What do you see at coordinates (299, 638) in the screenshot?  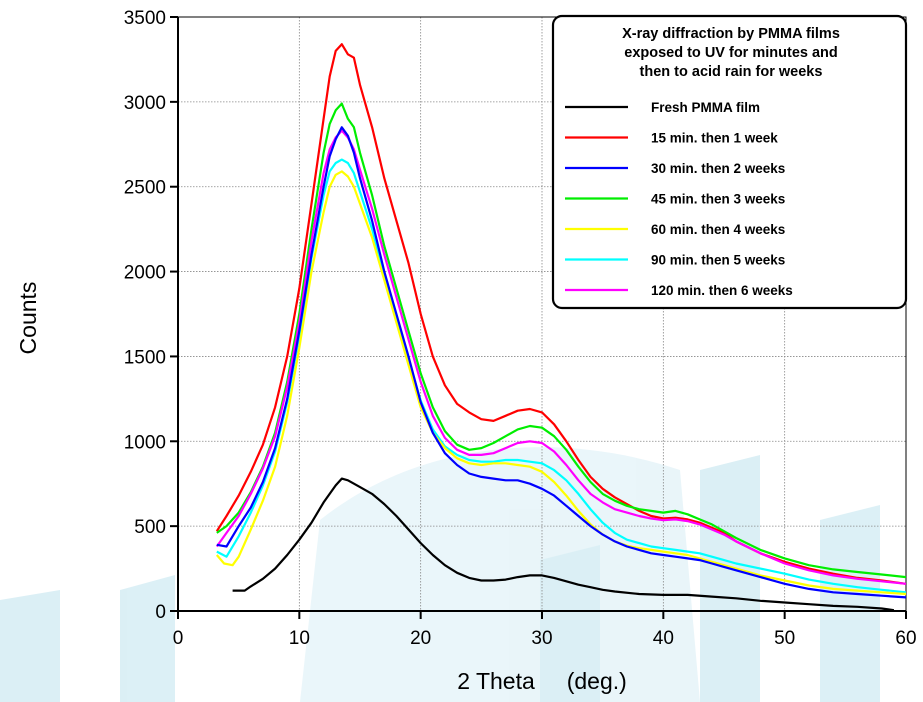 I see `x-tick-label: 10` at bounding box center [299, 638].